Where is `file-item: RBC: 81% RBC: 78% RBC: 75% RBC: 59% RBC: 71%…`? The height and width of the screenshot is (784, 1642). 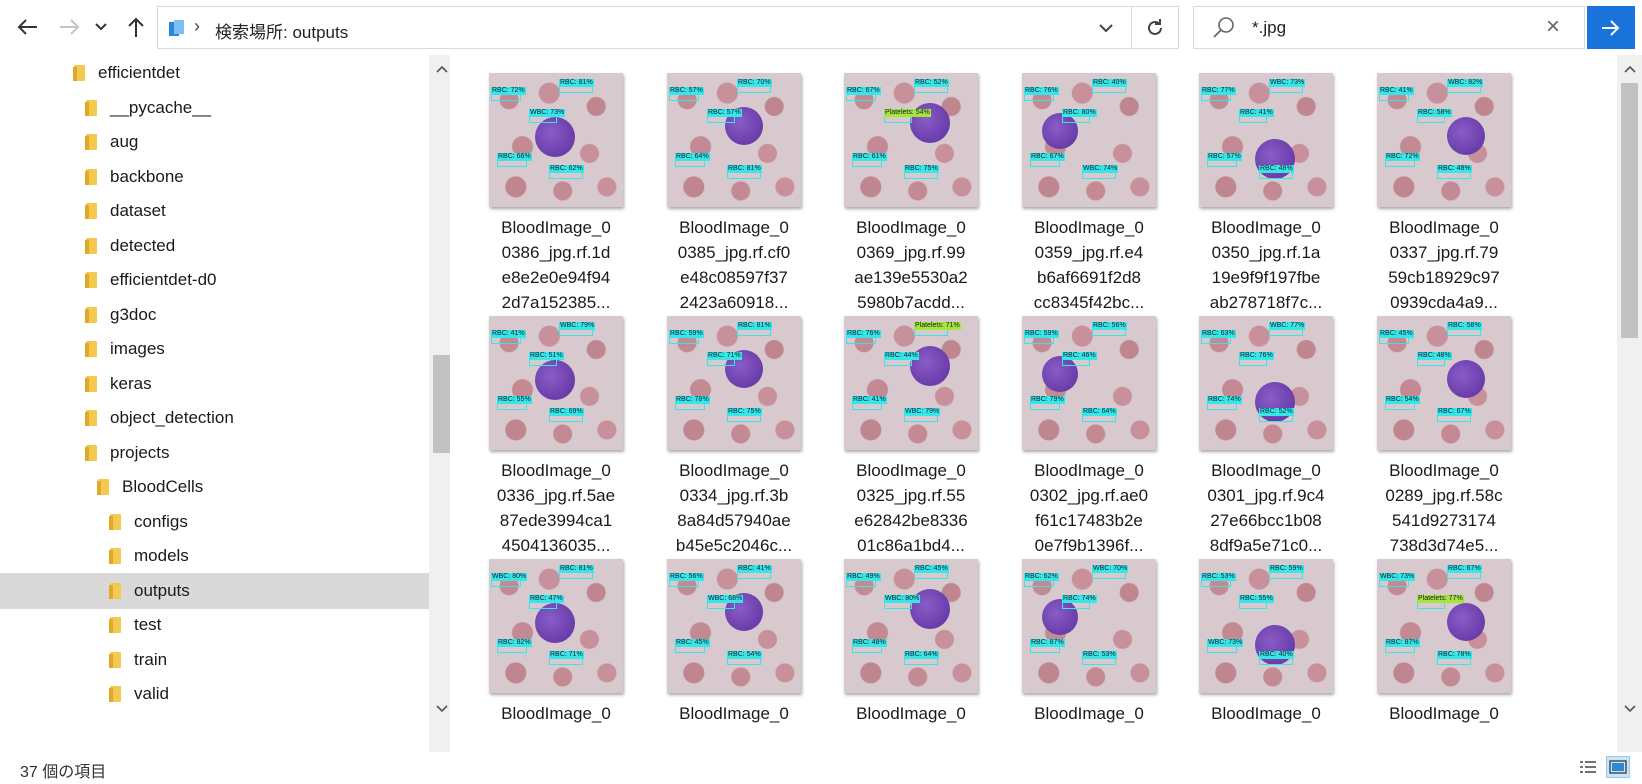
file-item: RBC: 81% RBC: 78% RBC: 75% RBC: 59% RBC: 71%… is located at coordinates (734, 418).